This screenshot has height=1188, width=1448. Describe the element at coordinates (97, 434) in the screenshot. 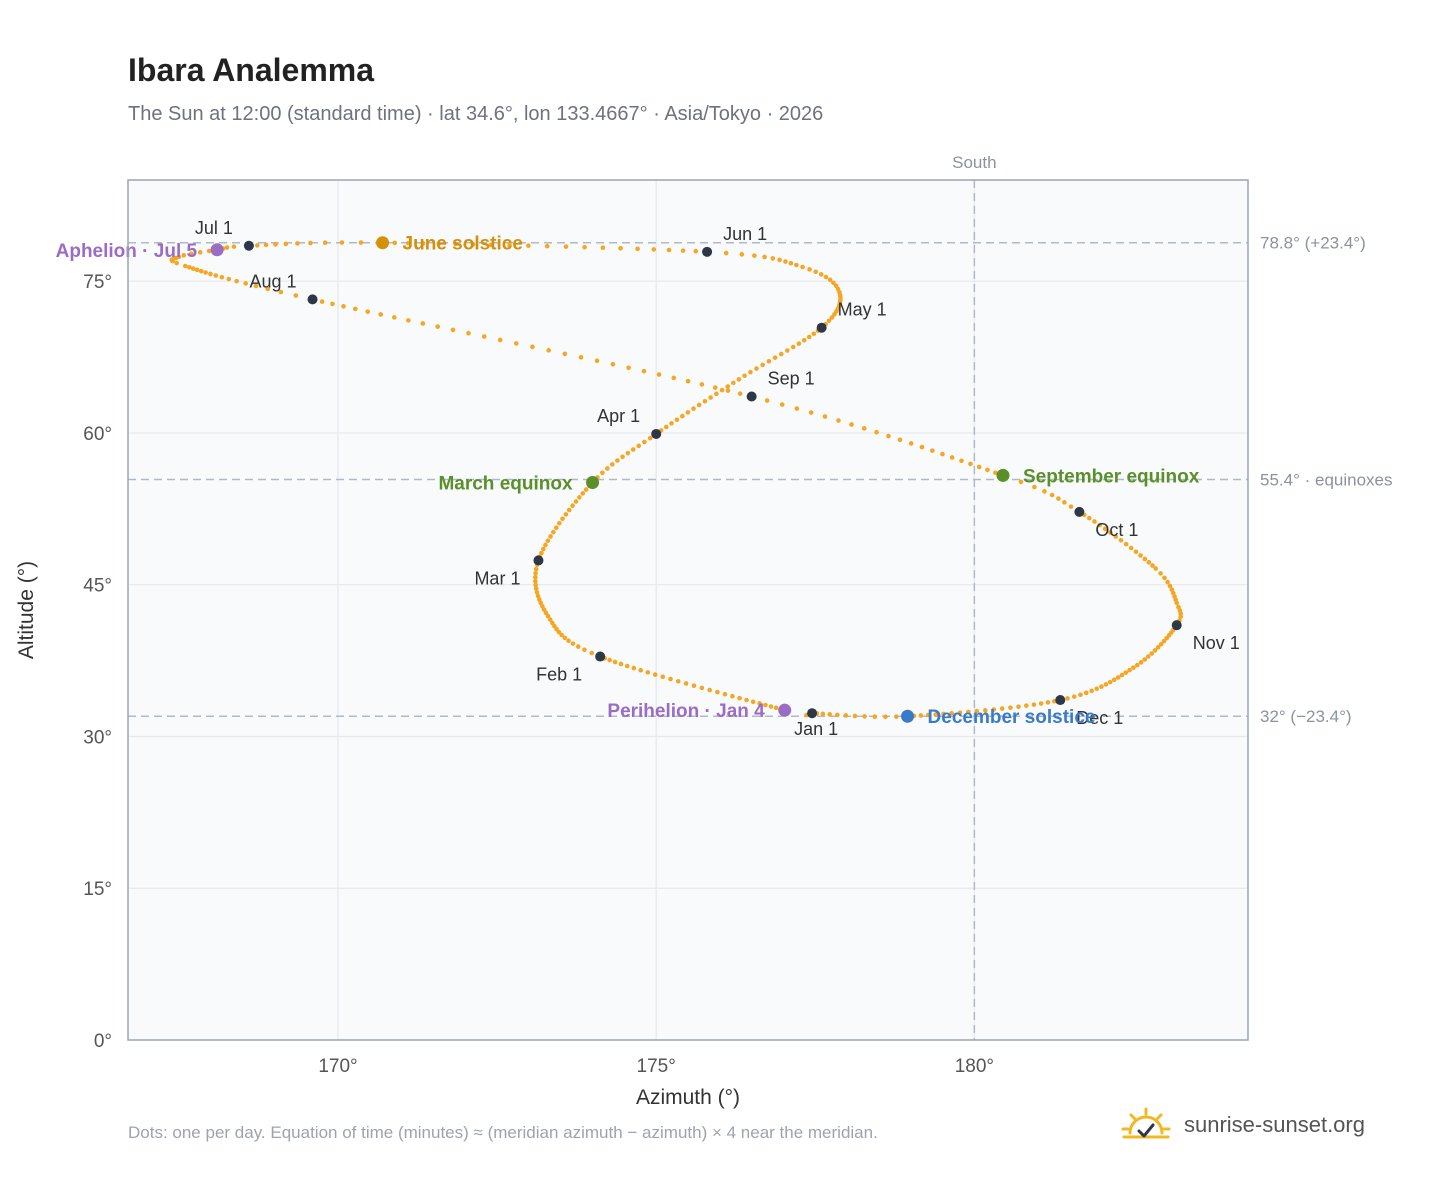

I see `y-tick-label: 60°` at that location.